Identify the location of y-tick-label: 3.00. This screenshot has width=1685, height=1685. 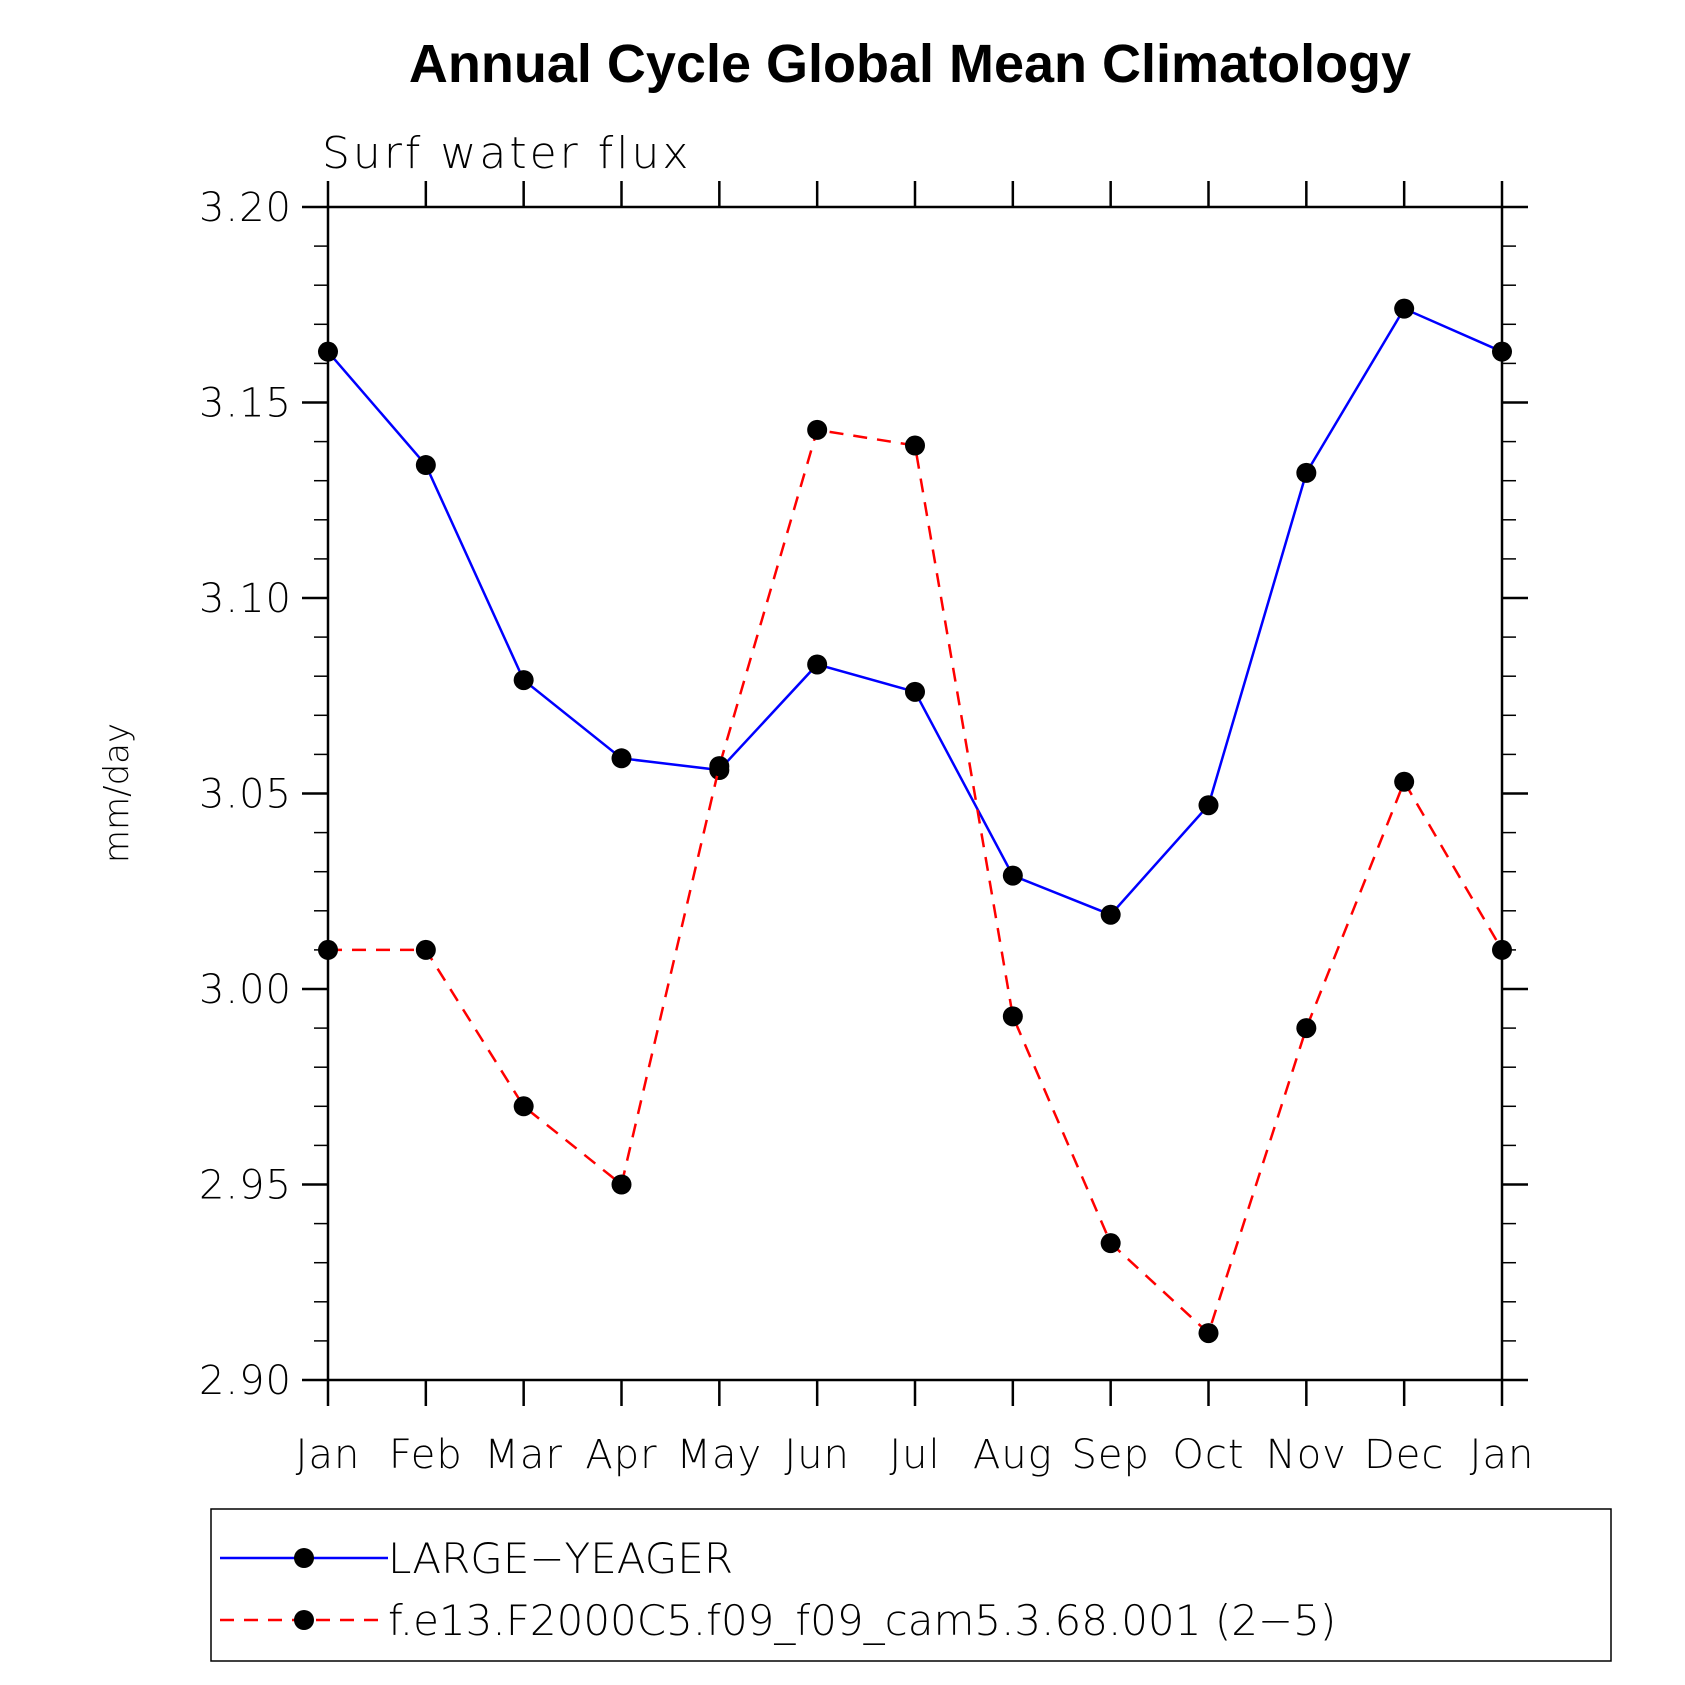
(245, 990).